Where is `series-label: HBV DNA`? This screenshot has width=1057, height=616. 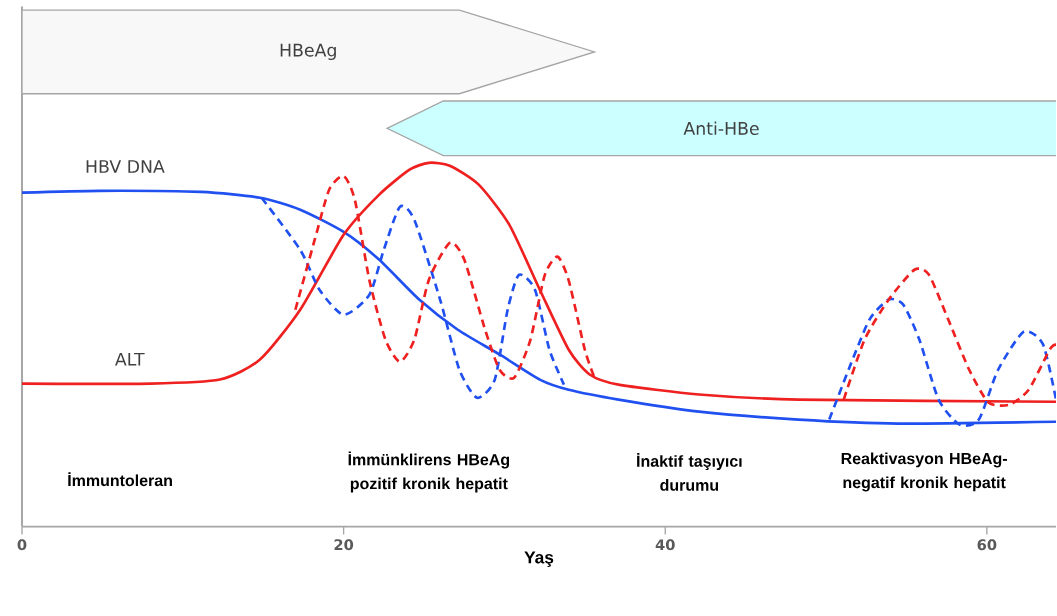
series-label: HBV DNA is located at coordinates (125, 166).